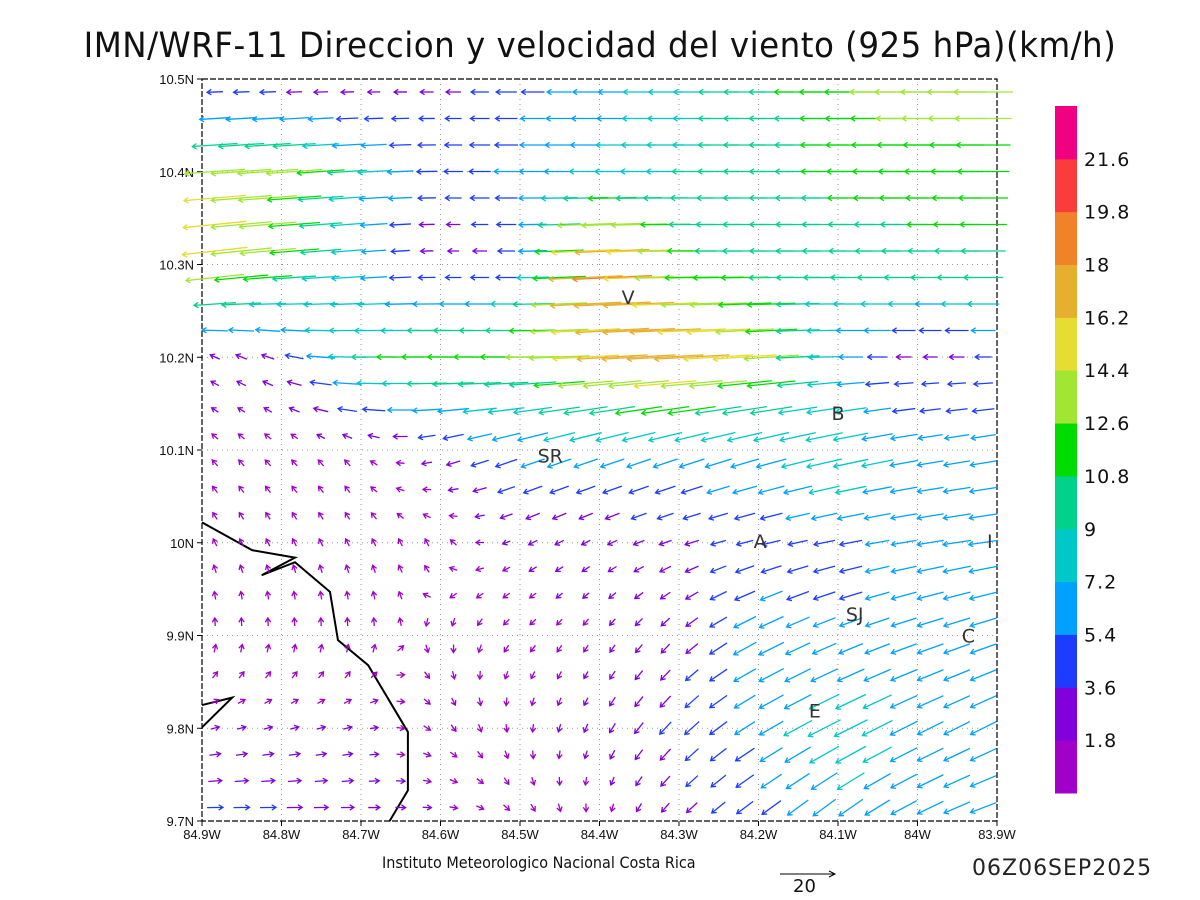 This screenshot has width=1200, height=900. Describe the element at coordinates (1107, 371) in the screenshot. I see `colorbar-label: 14.4` at that location.